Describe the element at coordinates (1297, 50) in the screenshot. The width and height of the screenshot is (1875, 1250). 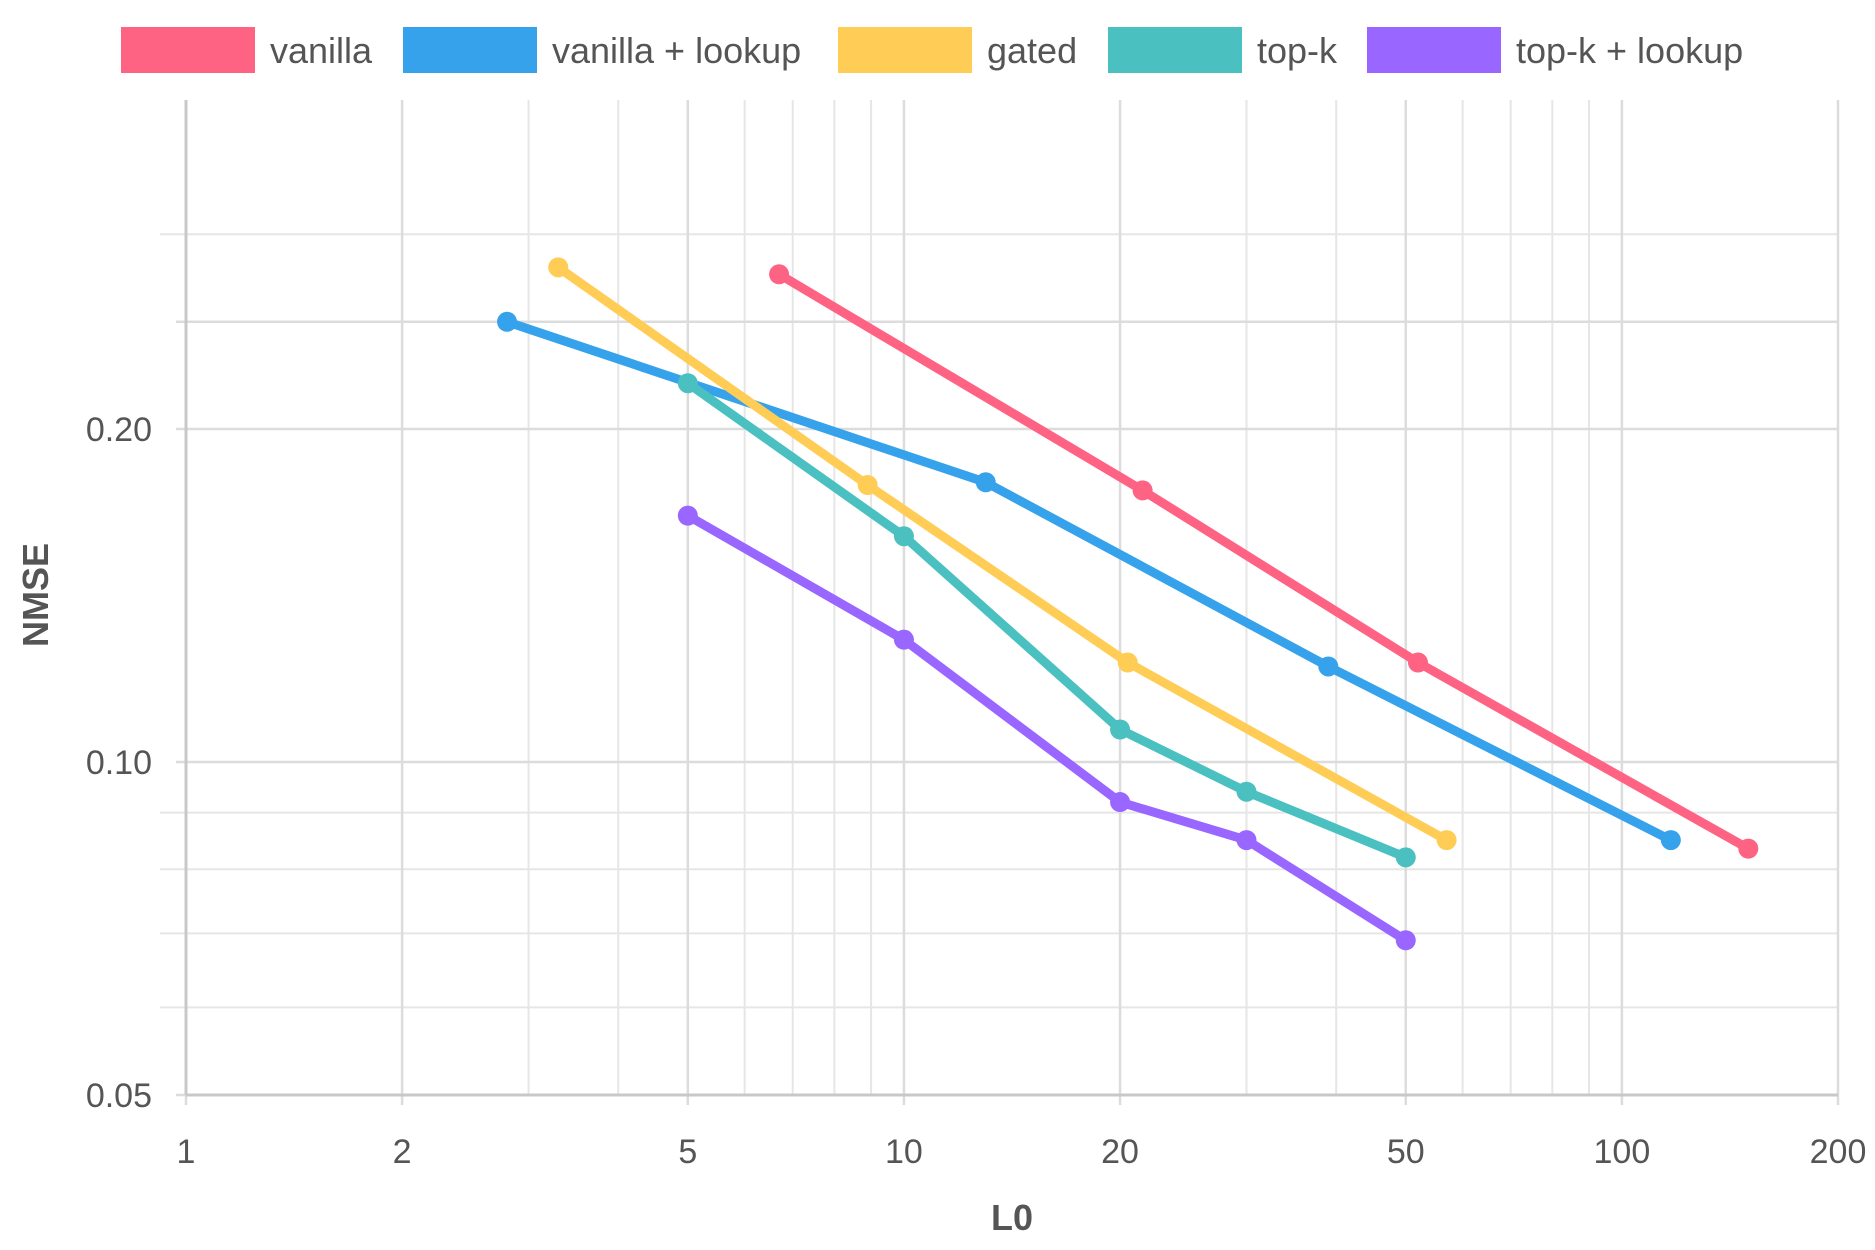
I see `legend-label: top-k` at that location.